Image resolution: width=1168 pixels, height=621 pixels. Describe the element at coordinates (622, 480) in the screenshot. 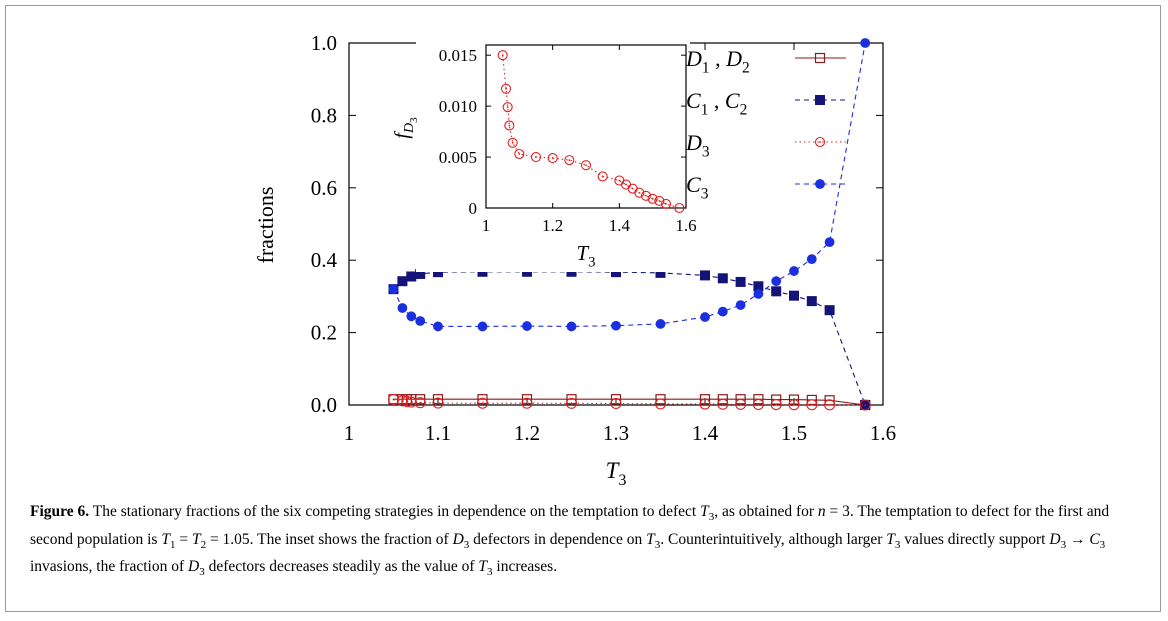

I see `x-axis-label-sub: 3` at that location.